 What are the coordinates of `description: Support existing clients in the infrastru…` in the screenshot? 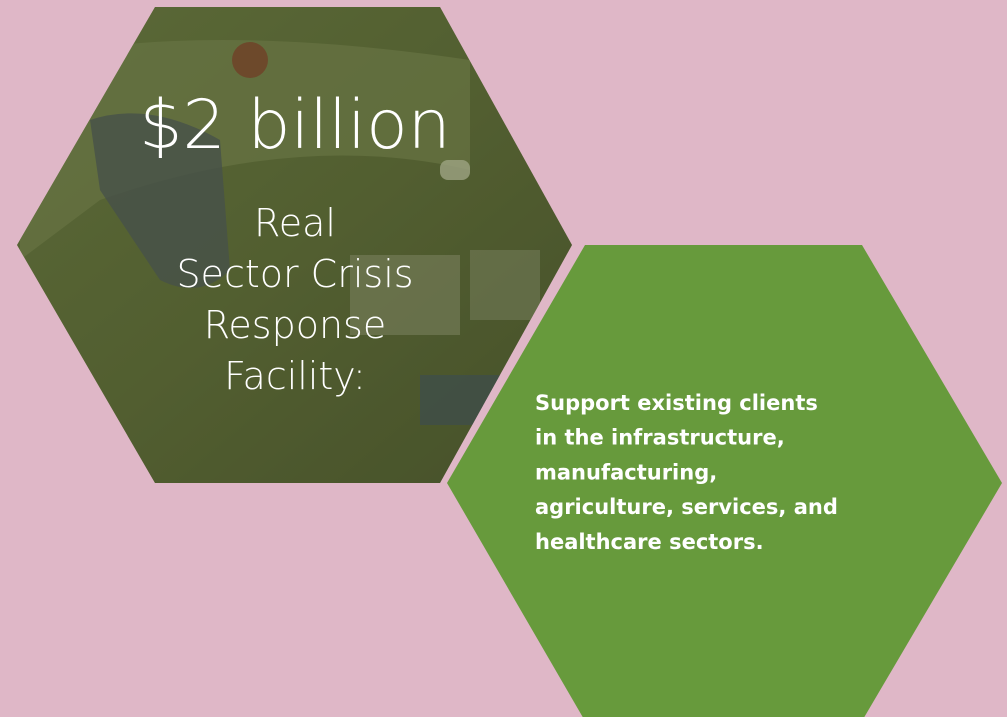 It's located at (686, 472).